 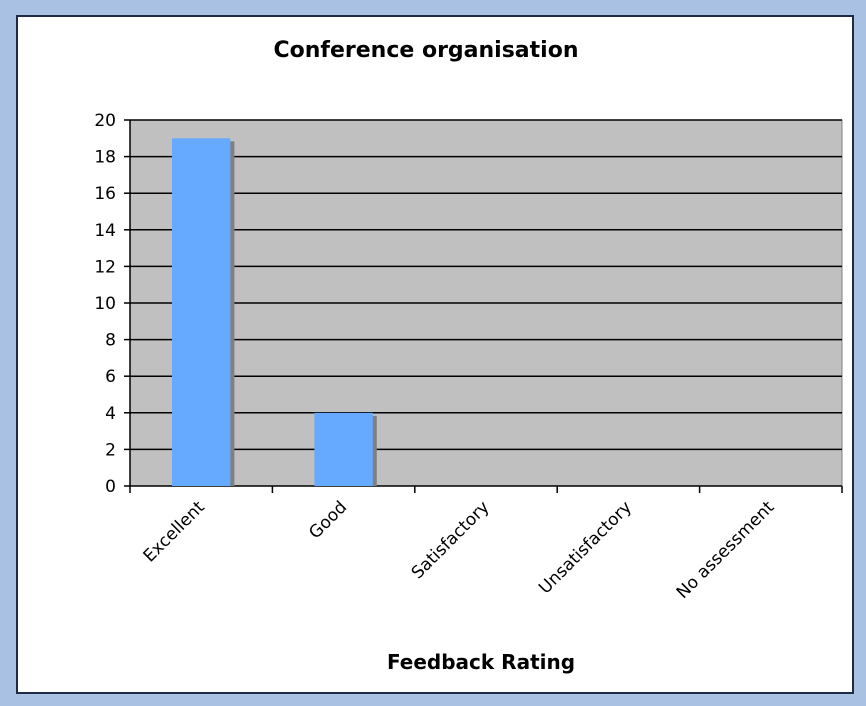 I want to click on y-tick-label: 0, so click(x=110, y=487).